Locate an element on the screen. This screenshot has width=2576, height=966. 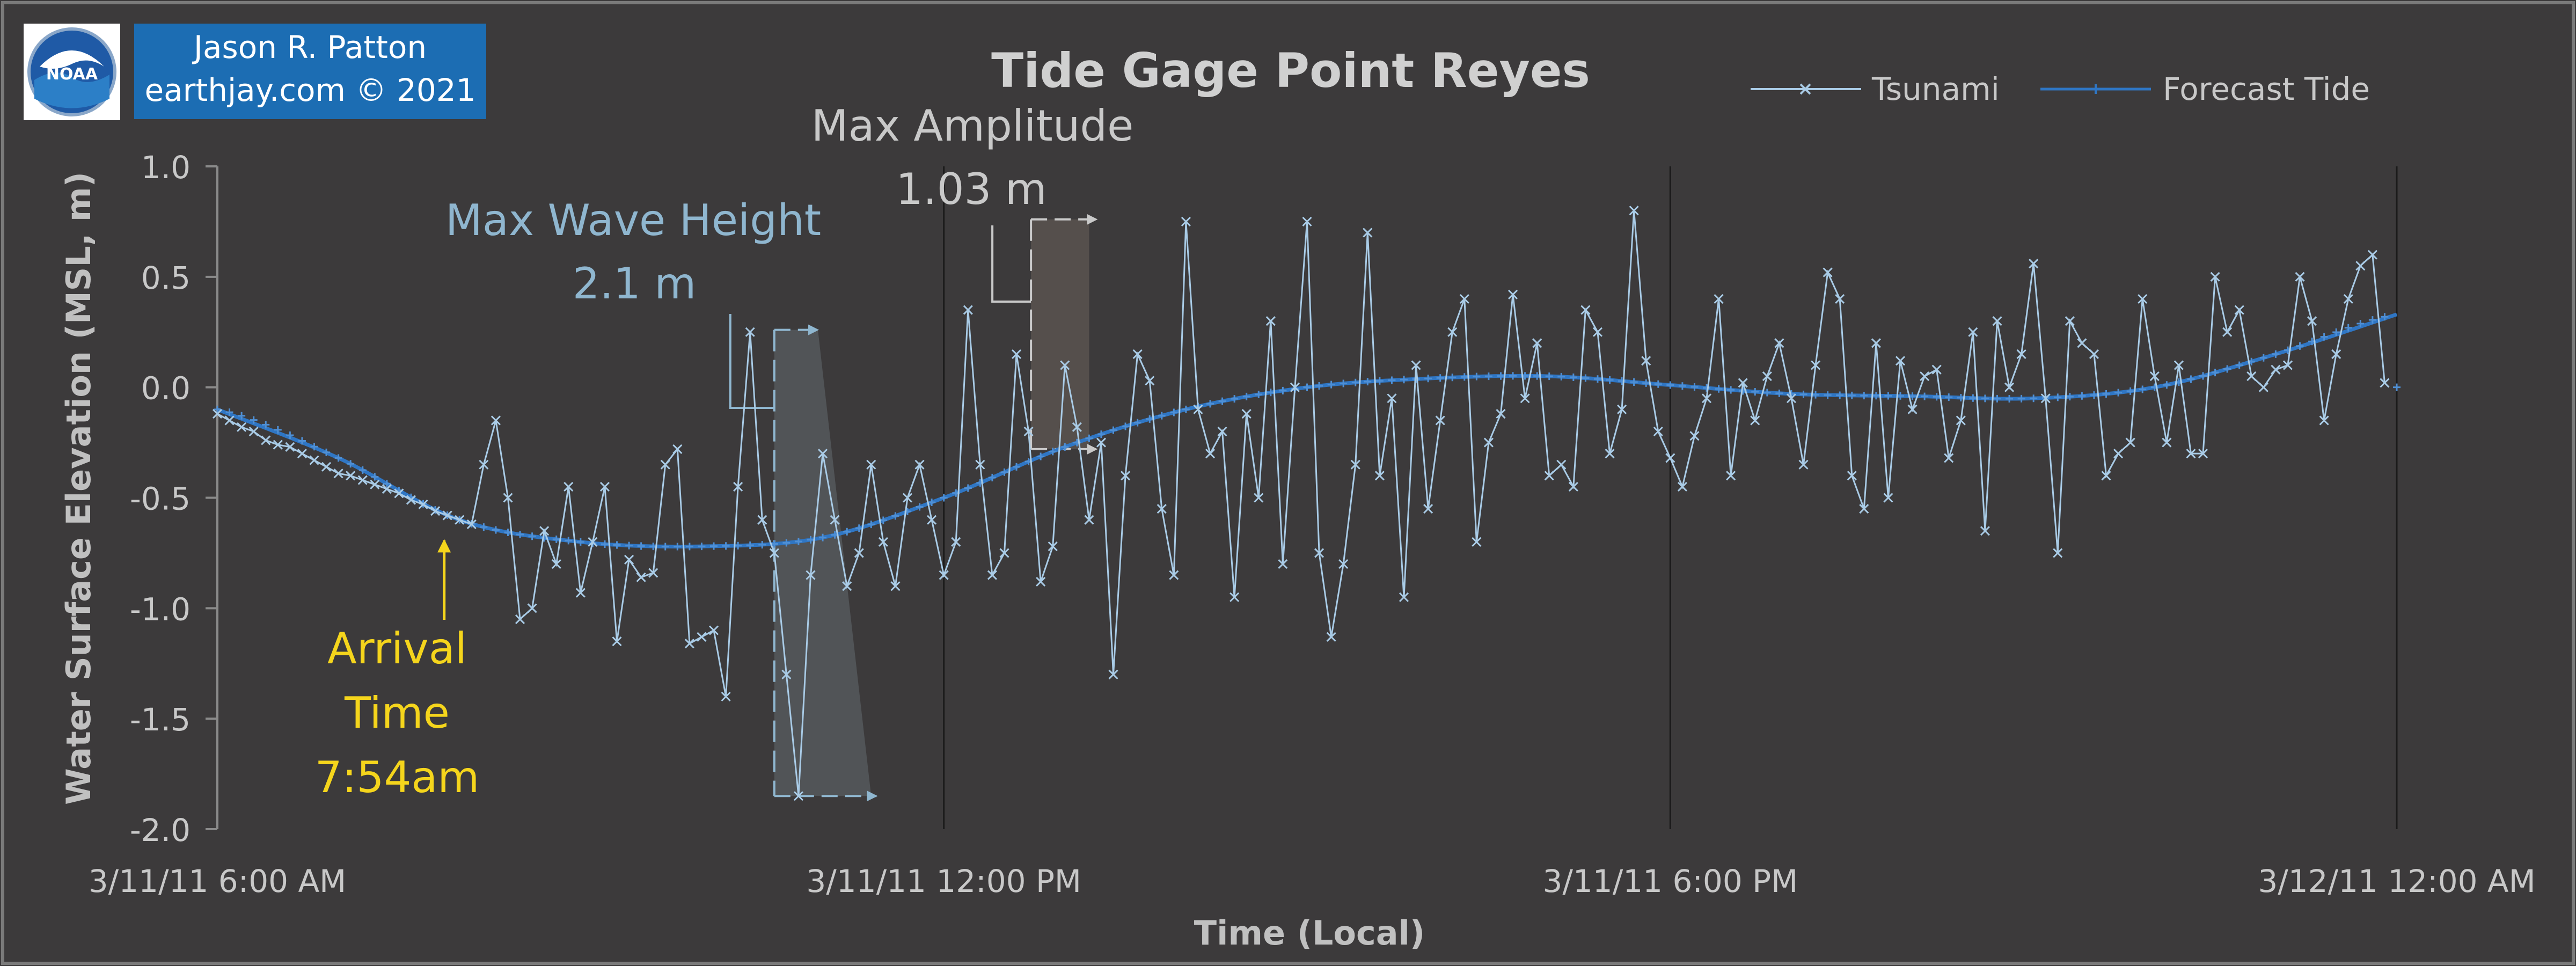
max-wave-height-label: Max Wave Height is located at coordinates (633, 220).